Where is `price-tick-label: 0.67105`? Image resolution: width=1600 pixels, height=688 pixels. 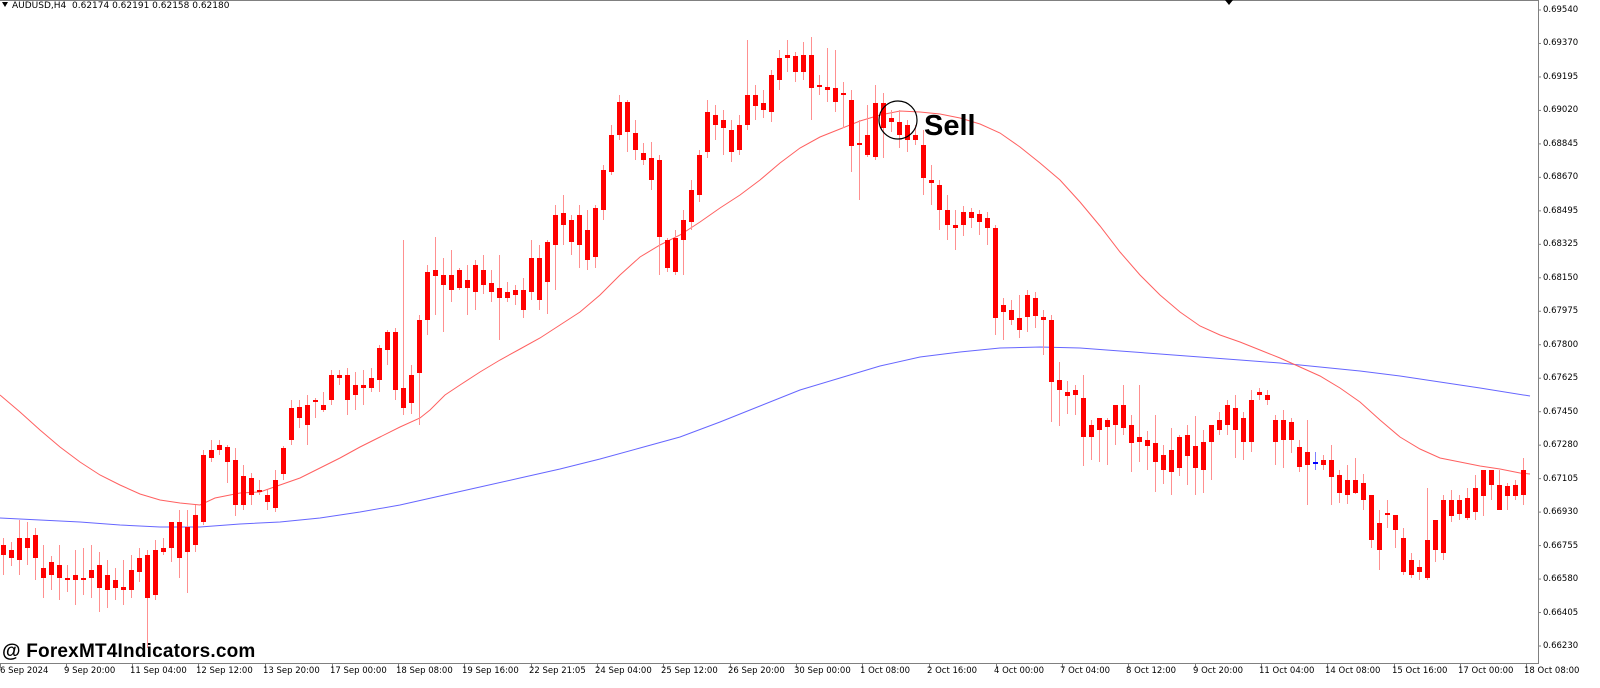 price-tick-label: 0.67105 is located at coordinates (1561, 478).